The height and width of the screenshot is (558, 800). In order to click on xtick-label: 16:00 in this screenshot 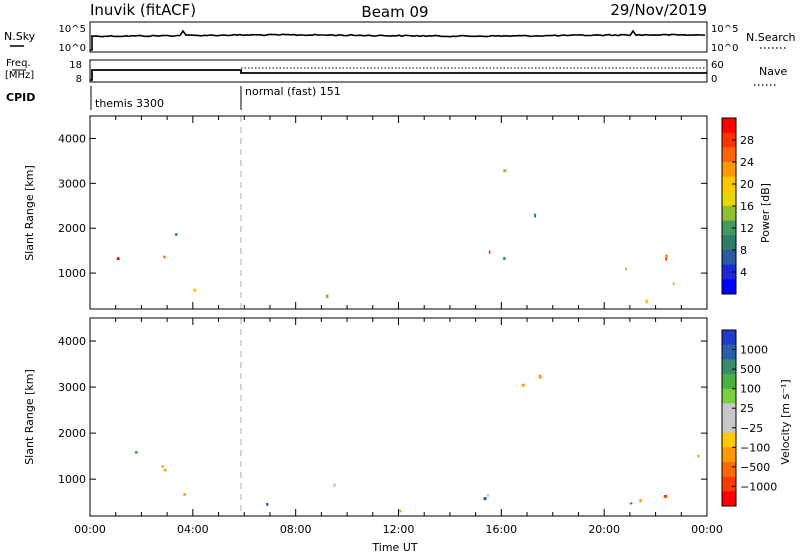, I will do `click(501, 529)`.